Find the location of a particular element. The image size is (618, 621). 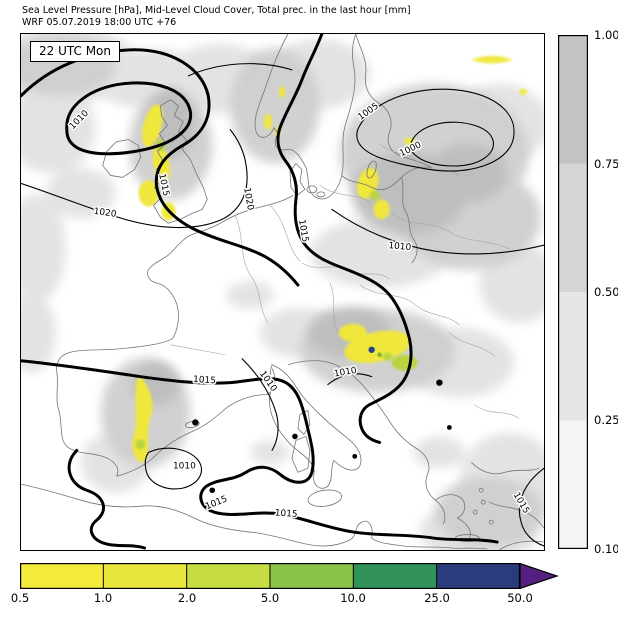

precip-colorbar is located at coordinates (292, 576).